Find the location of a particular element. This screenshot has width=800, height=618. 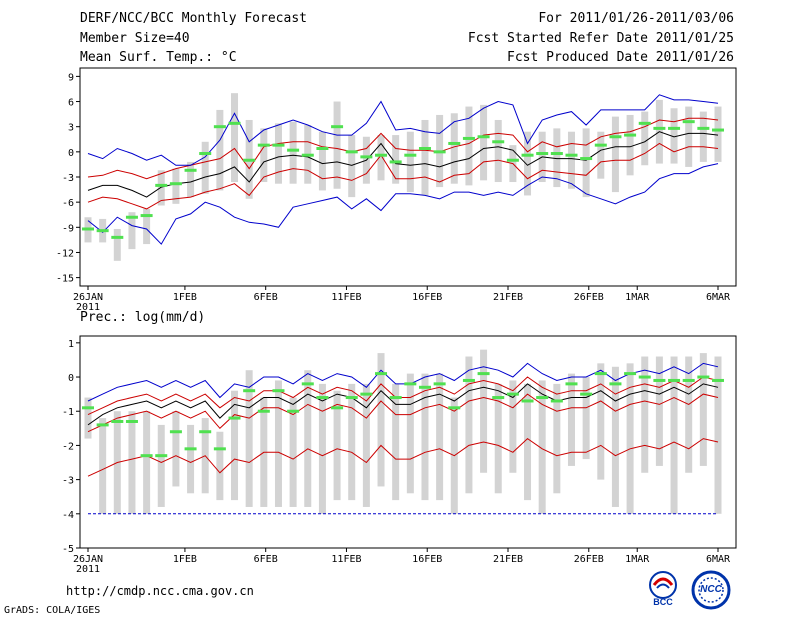

ncc-logo: NCC is located at coordinates (711, 590).